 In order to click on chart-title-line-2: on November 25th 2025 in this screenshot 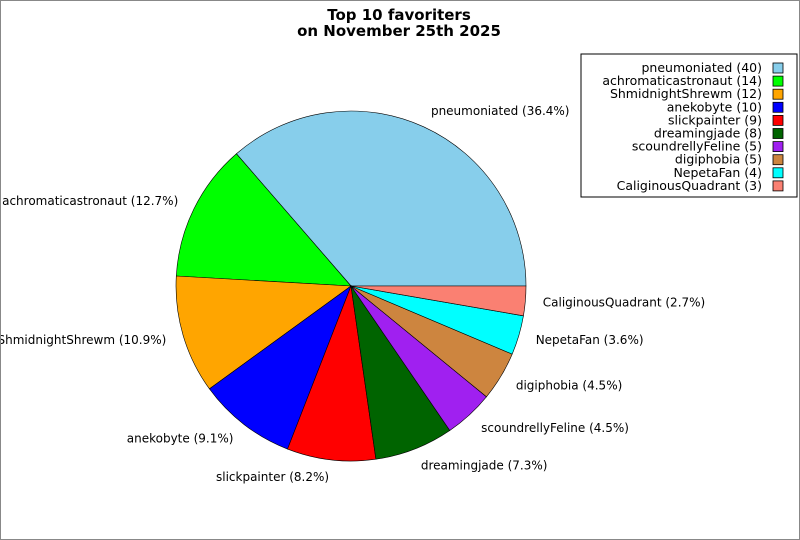, I will do `click(399, 31)`.